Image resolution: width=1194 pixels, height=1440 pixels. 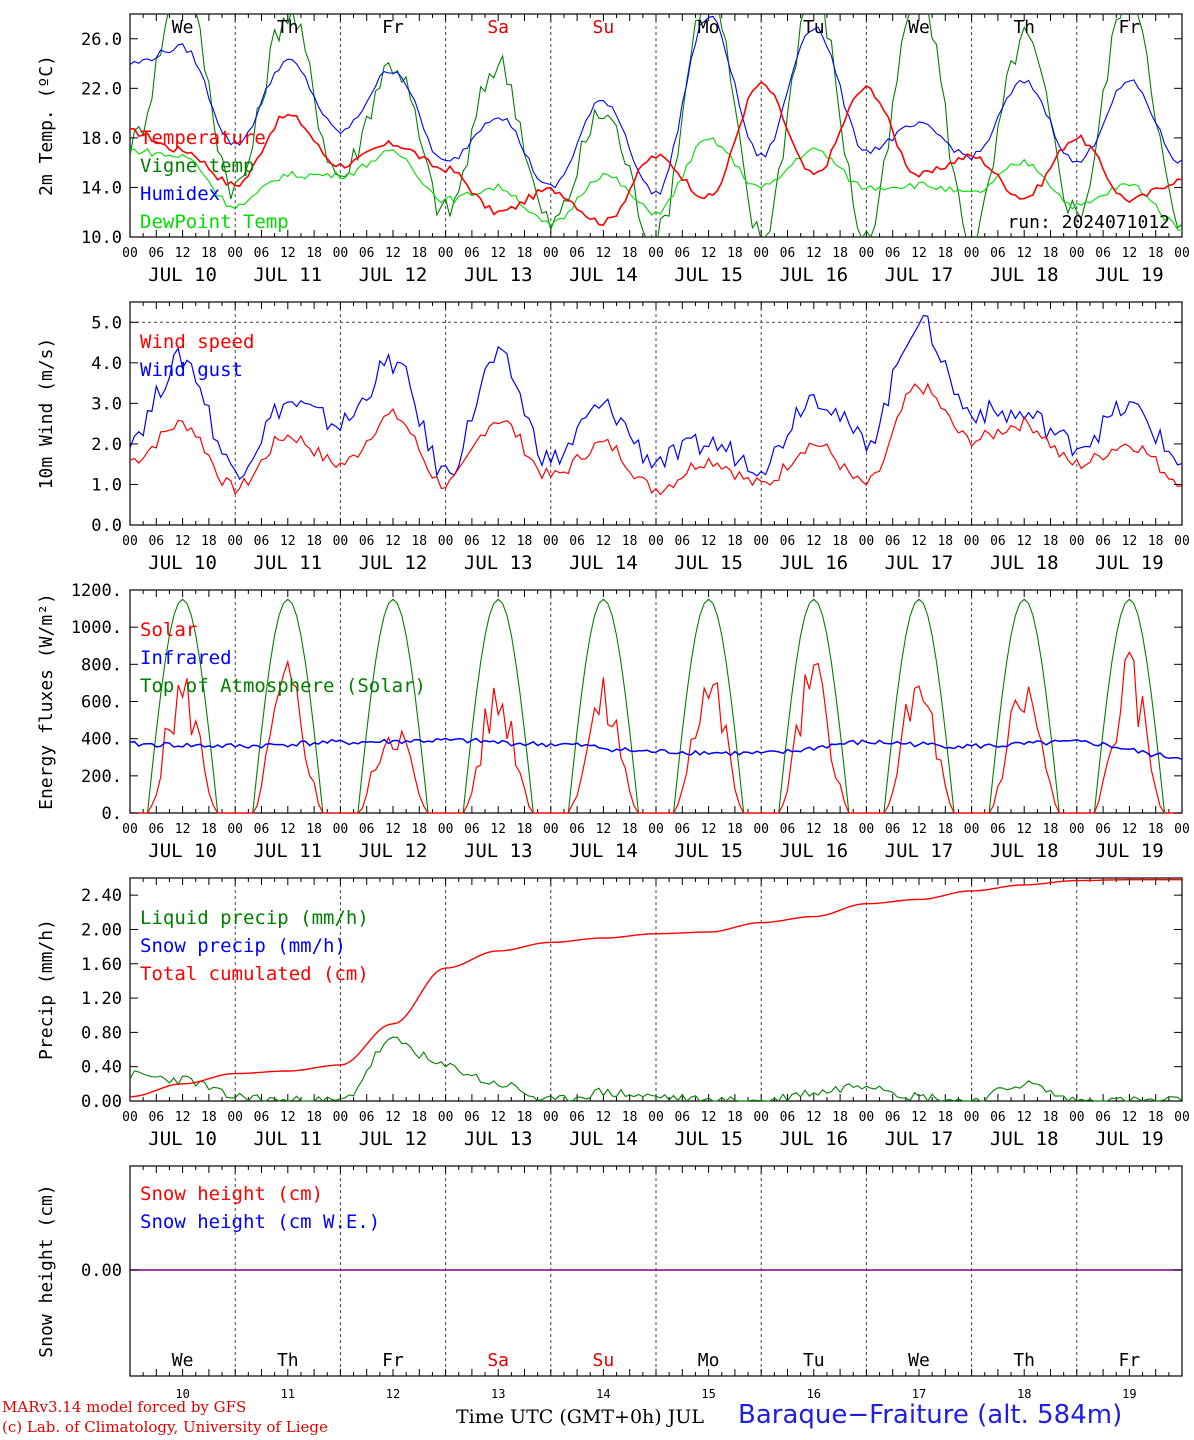 I want to click on y-tick-label: 800., so click(x=101, y=665).